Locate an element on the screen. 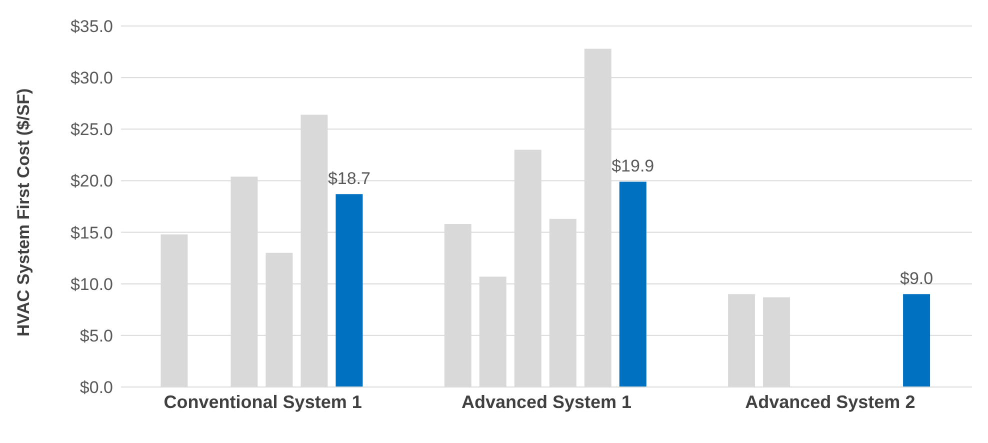 The height and width of the screenshot is (443, 988). x-tick-label: Advanced System 2 is located at coordinates (830, 402).